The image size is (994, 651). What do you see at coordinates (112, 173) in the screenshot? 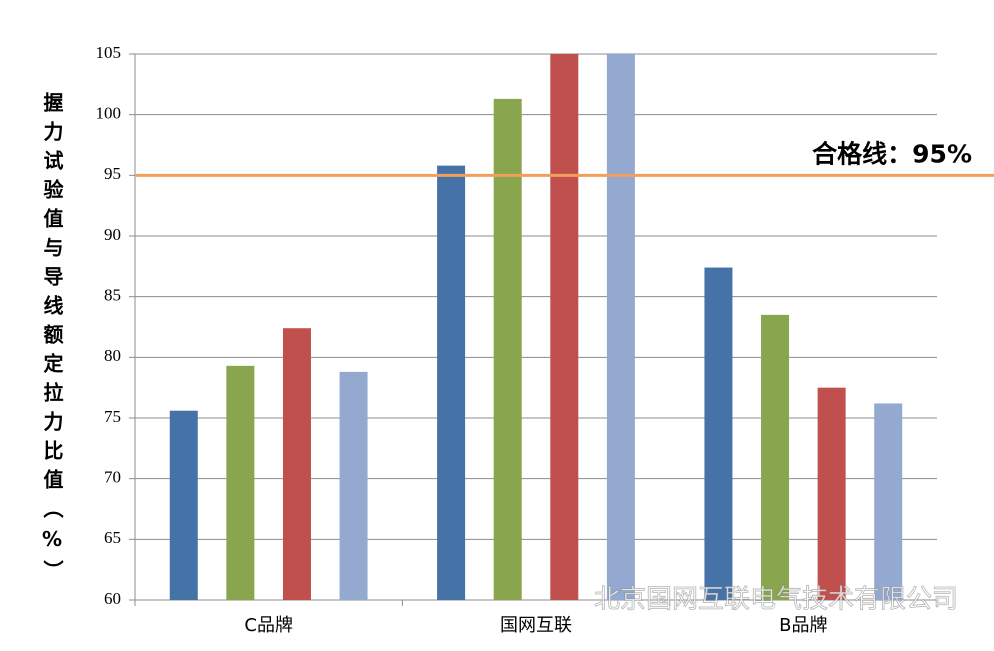
I see `y-tick-label: 95` at bounding box center [112, 173].